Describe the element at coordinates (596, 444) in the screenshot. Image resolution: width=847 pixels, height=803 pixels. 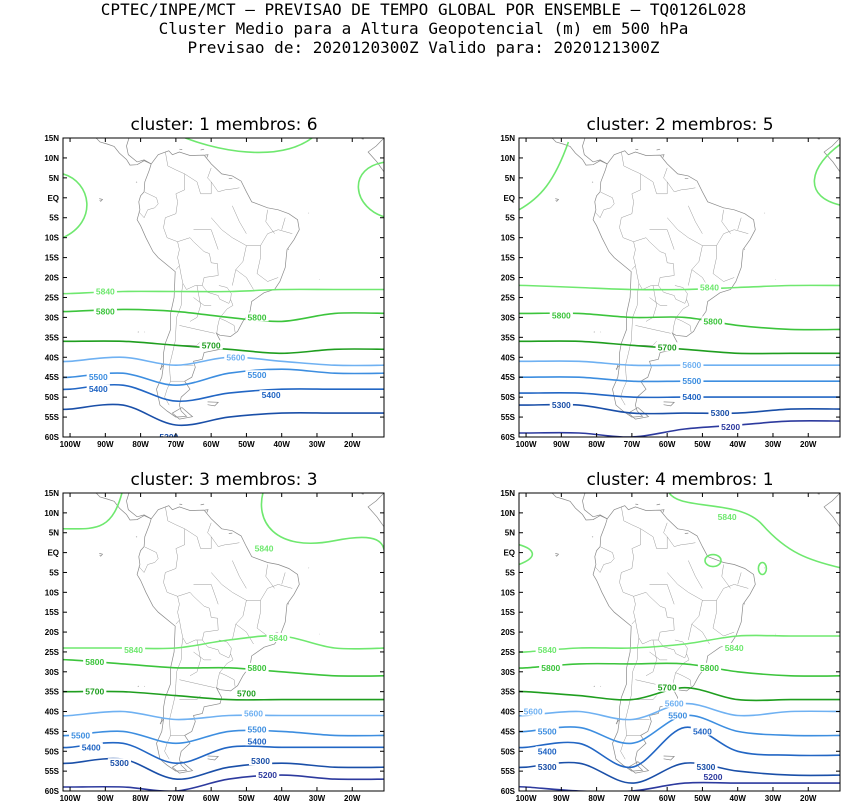
I see `lon-label: 80W` at that location.